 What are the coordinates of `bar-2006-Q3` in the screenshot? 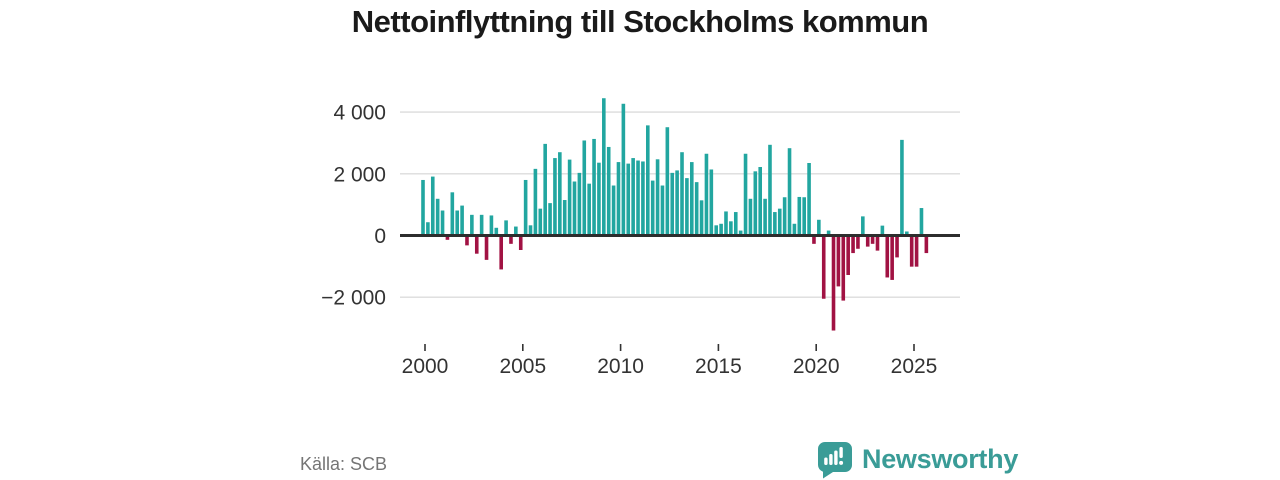 It's located at (550, 219).